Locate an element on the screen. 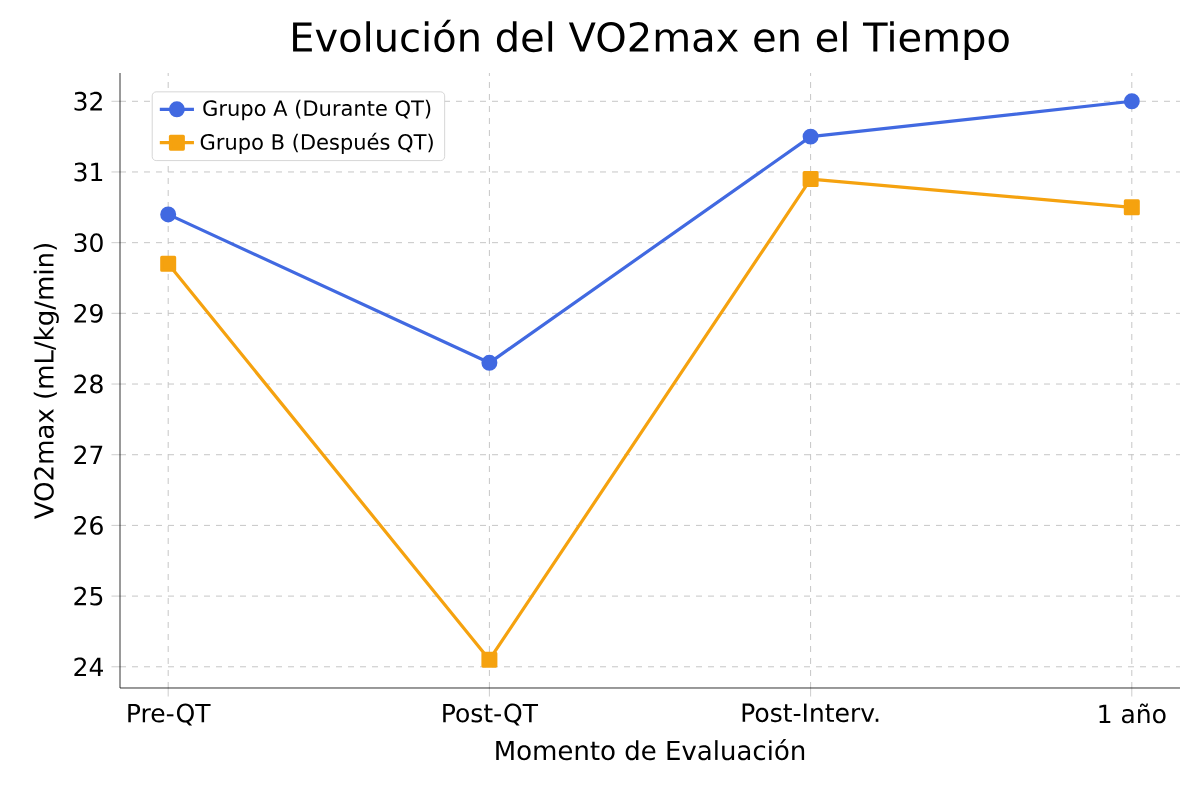 The height and width of the screenshot is (798, 1200). y-tick-label: 29 is located at coordinates (88, 313).